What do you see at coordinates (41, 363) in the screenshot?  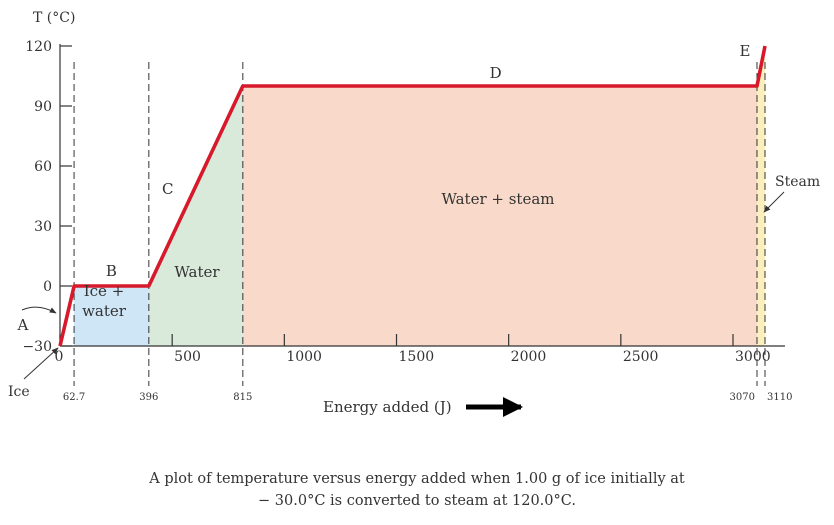 I see `ice-annotation-arrow` at bounding box center [41, 363].